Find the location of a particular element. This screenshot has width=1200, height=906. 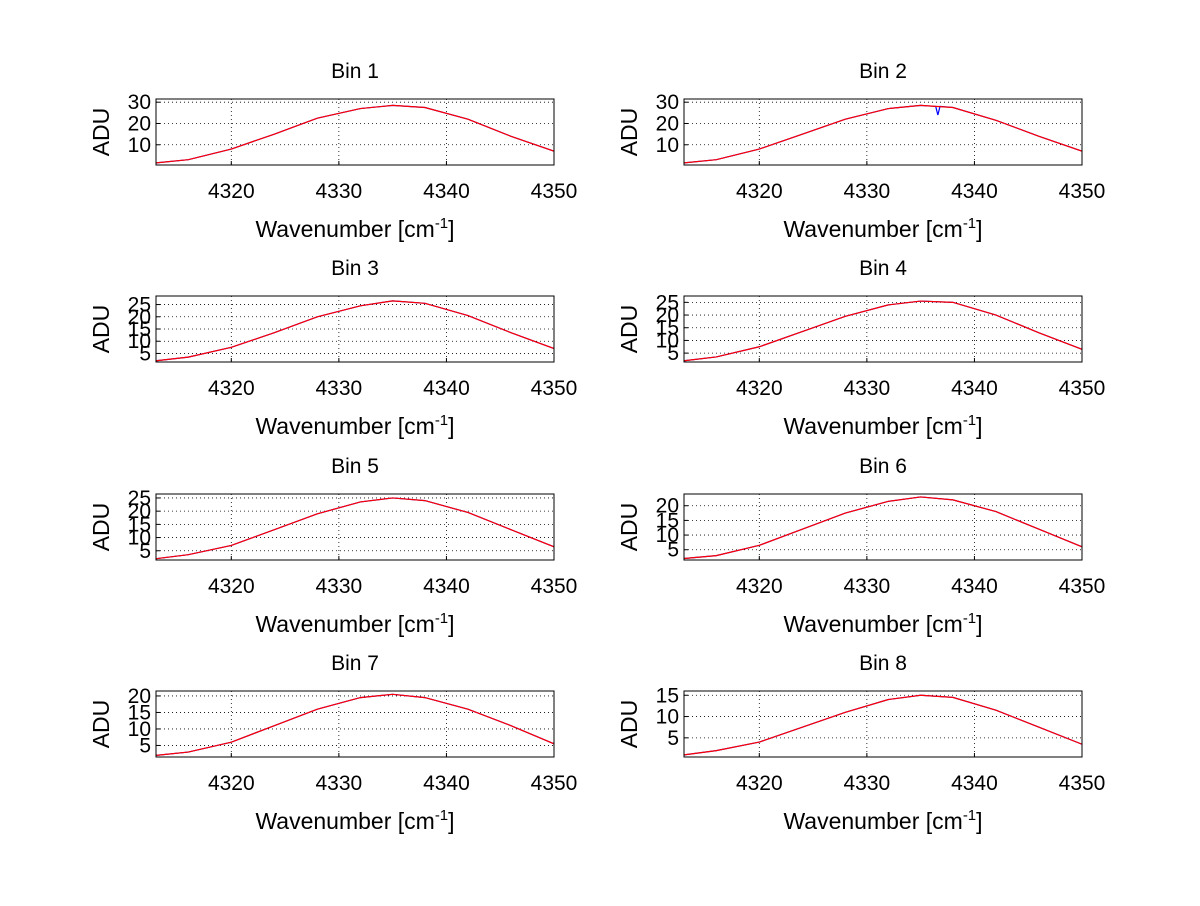

chart-title: Bin 6 is located at coordinates (883, 466).